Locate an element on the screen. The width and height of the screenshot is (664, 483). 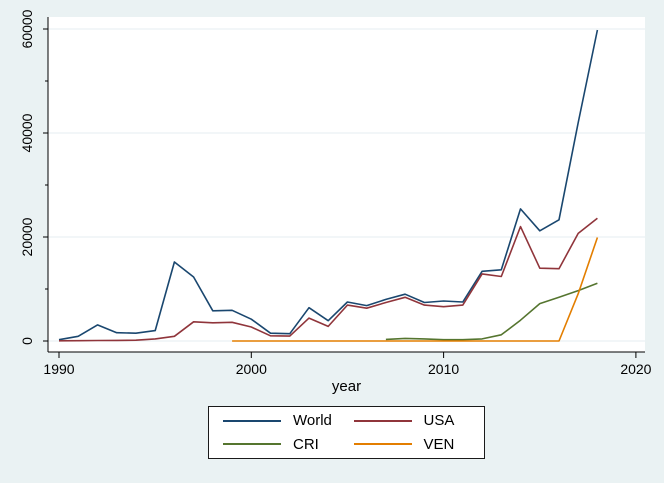
x-tick-label: 2000 is located at coordinates (251, 369).